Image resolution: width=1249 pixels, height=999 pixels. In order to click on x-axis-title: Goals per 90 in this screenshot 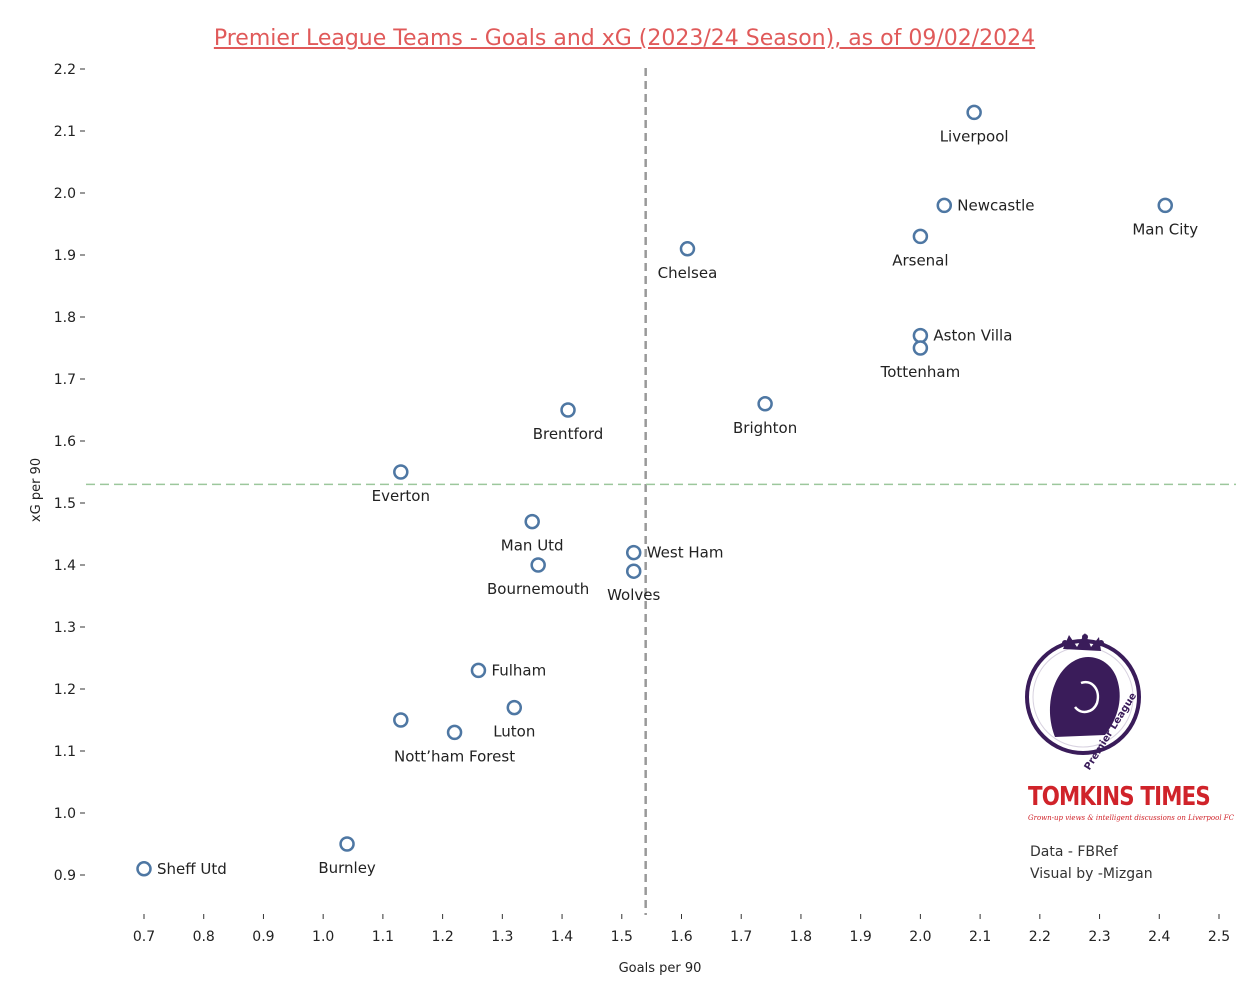, I will do `click(660, 968)`.